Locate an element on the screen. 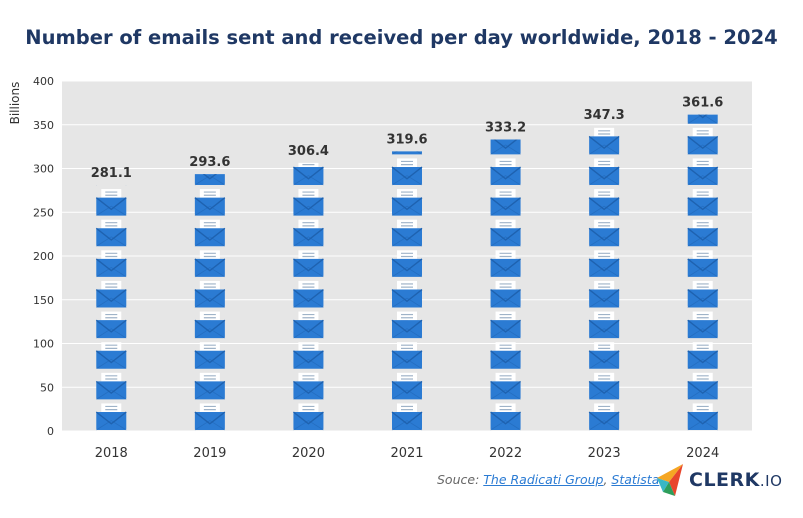  y-tick-label: 400 is located at coordinates (43, 81).